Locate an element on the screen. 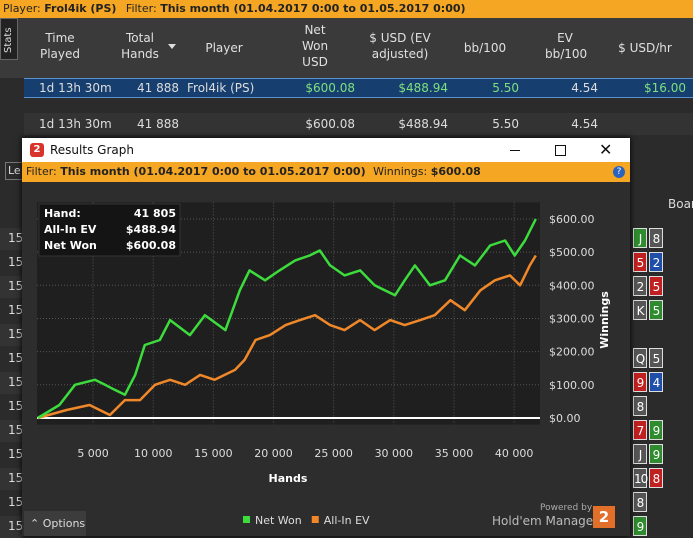 The height and width of the screenshot is (538, 693). x-tick-label: 35 000 is located at coordinates (454, 453).